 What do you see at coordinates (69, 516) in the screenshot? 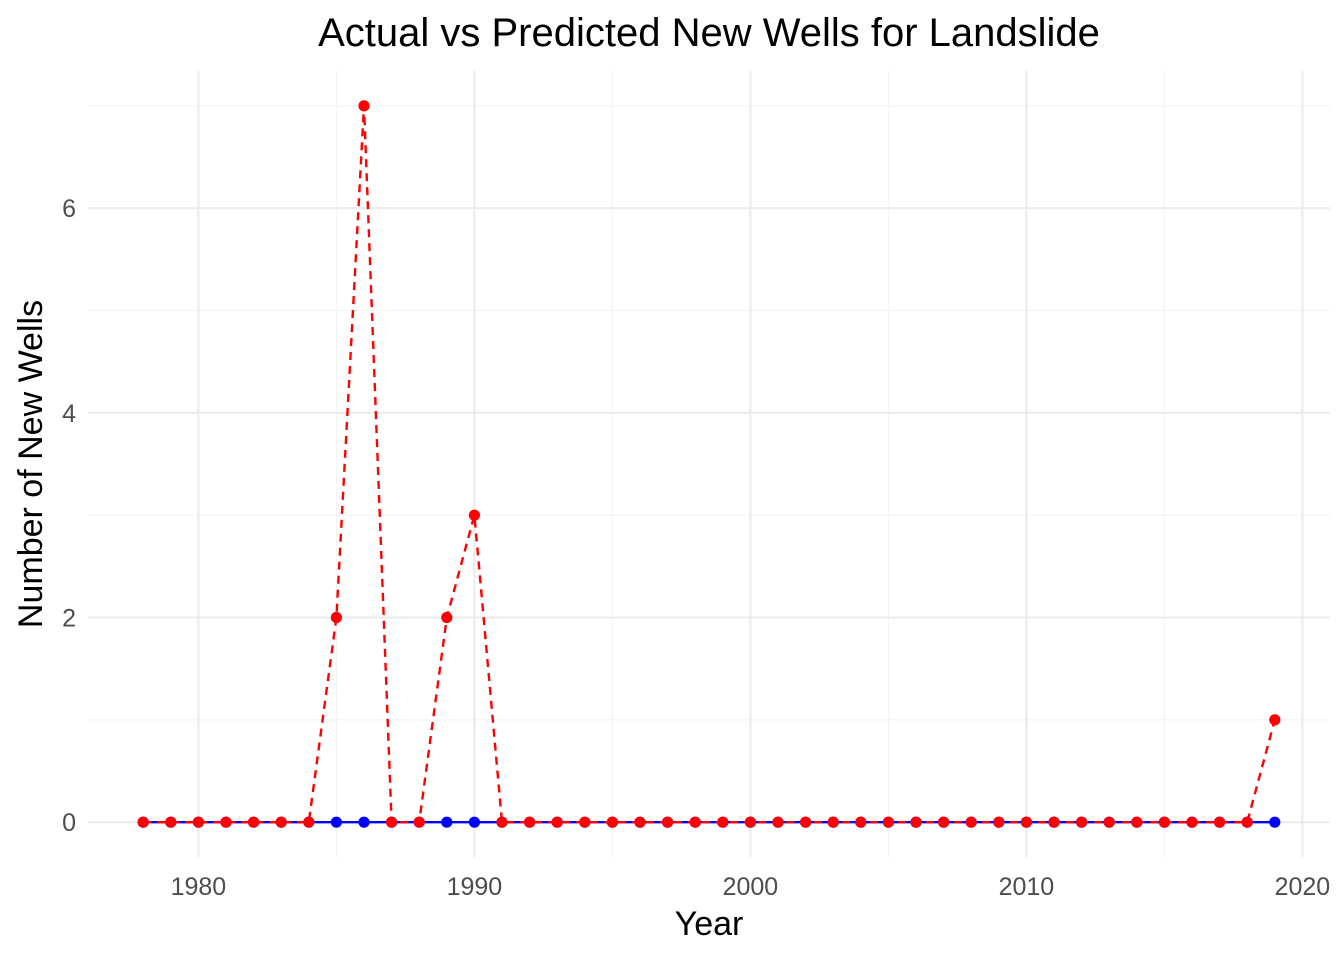
I see `y-tick-labels: 0 2 4 6` at bounding box center [69, 516].